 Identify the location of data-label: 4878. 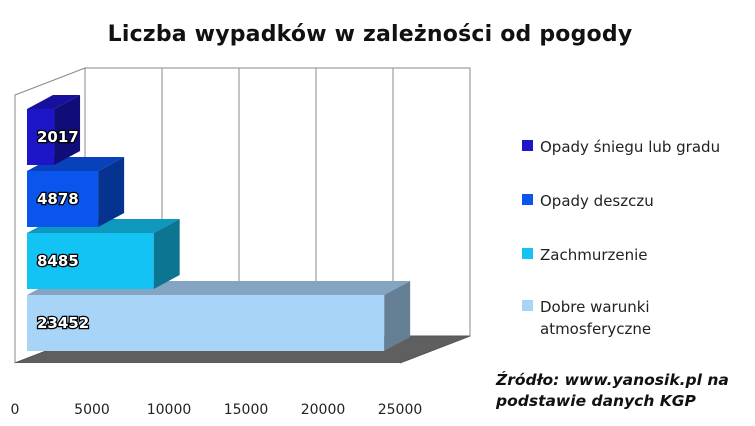
(58, 199).